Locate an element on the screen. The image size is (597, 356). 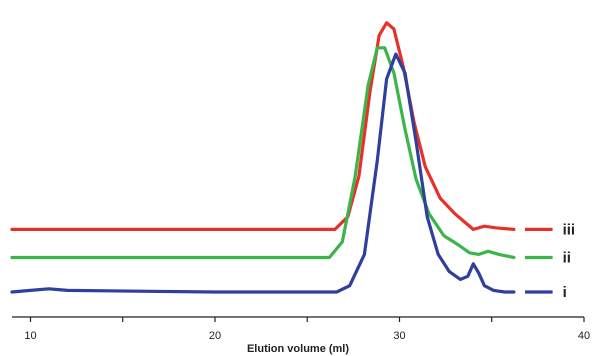
x-tick-label-30: 30 is located at coordinates (399, 336).